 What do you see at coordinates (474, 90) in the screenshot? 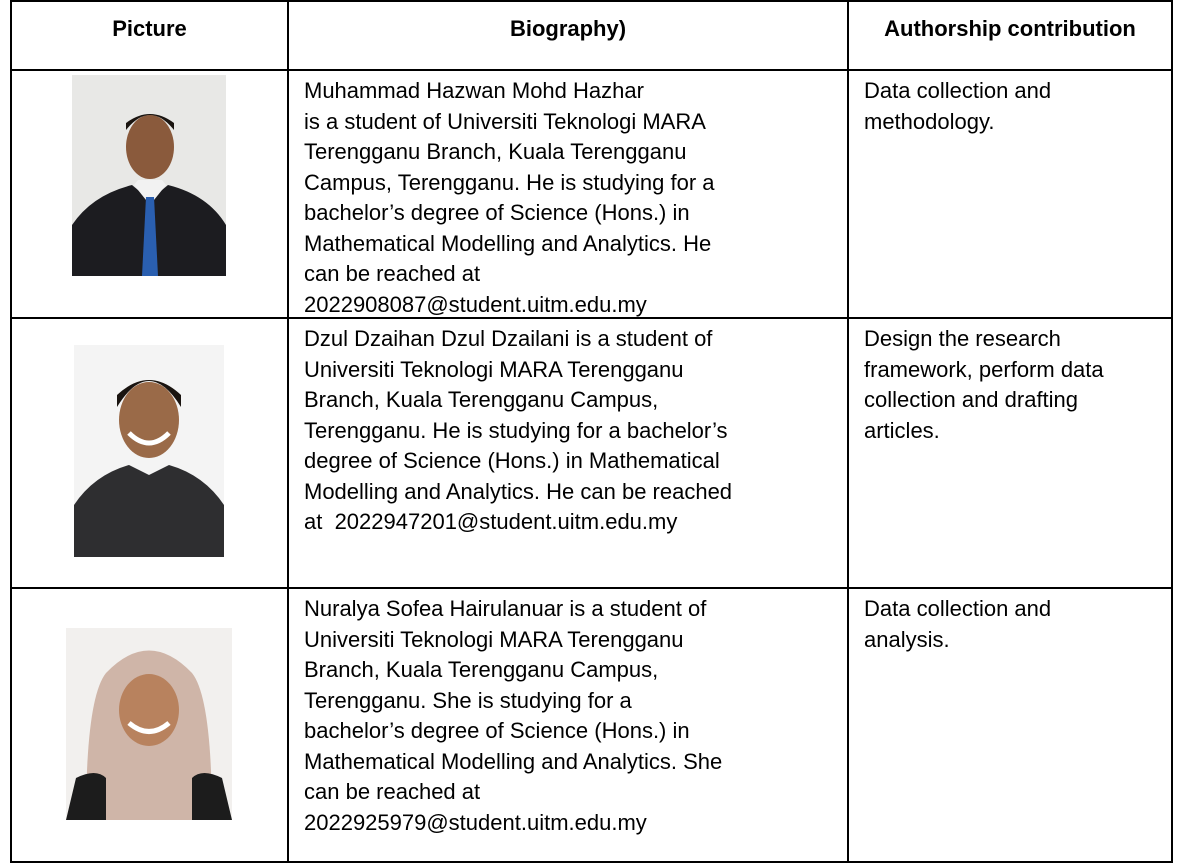
I see `text-line: Muhammad Hazwan Mohd Hazhar` at bounding box center [474, 90].